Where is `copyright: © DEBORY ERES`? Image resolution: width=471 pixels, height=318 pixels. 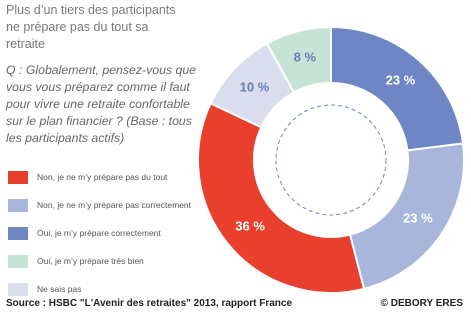
copyright: © DEBORY ERES is located at coordinates (421, 303).